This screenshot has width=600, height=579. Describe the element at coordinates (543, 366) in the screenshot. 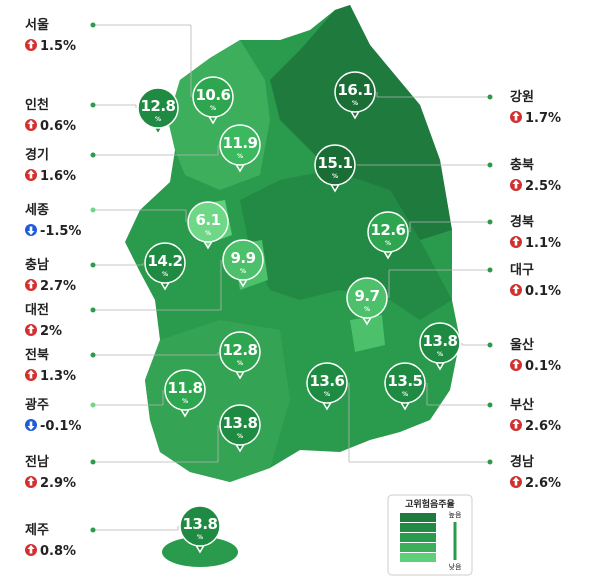

I see `change: 0.1%` at that location.